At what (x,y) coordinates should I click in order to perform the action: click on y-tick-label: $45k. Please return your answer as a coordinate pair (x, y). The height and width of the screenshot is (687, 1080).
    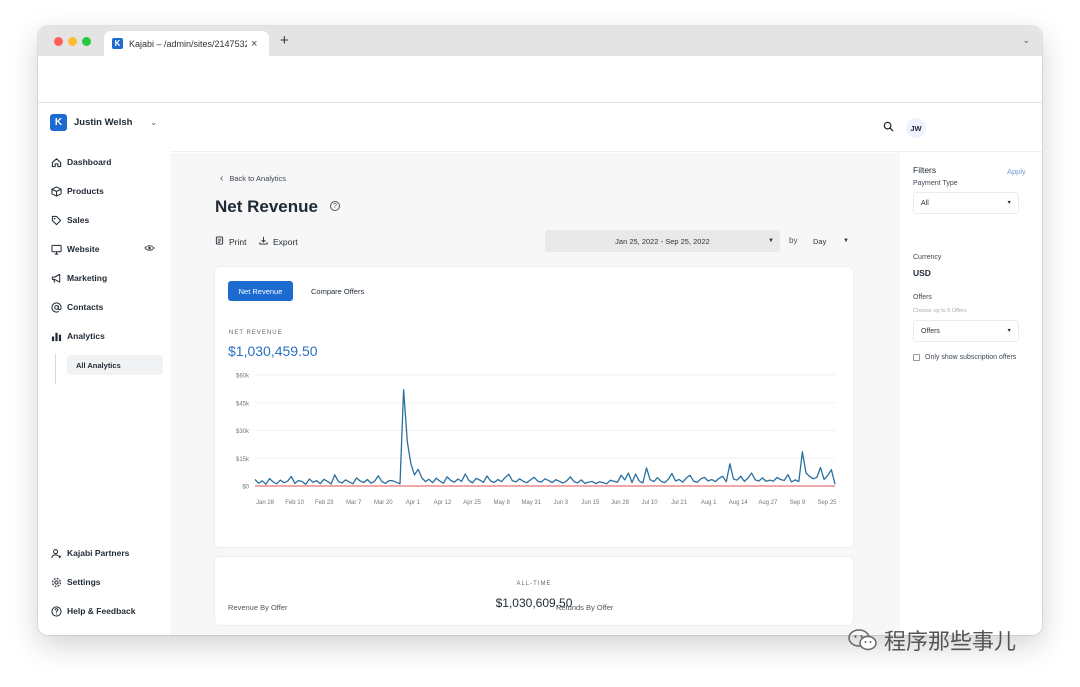
    Looking at the image, I should click on (243, 404).